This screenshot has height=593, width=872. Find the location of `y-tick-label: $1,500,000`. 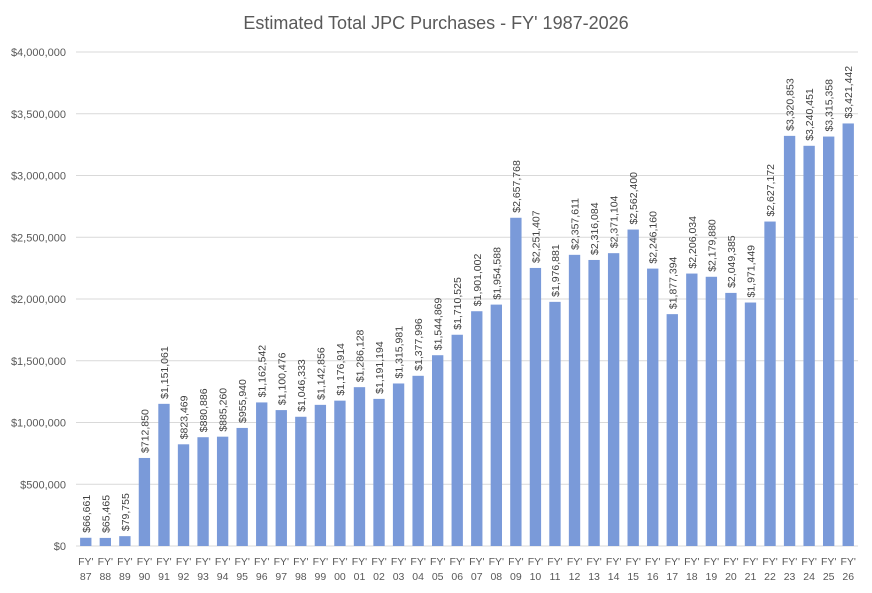

y-tick-label: $1,500,000 is located at coordinates (38, 362).